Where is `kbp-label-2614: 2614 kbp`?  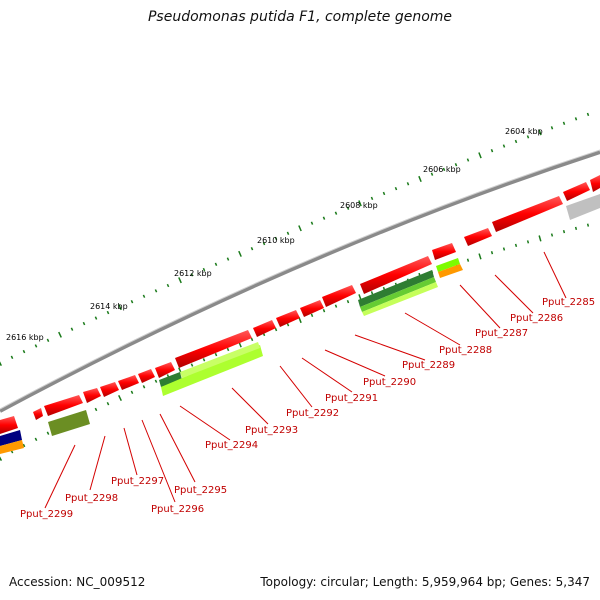 kbp-label-2614: 2614 kbp is located at coordinates (109, 306).